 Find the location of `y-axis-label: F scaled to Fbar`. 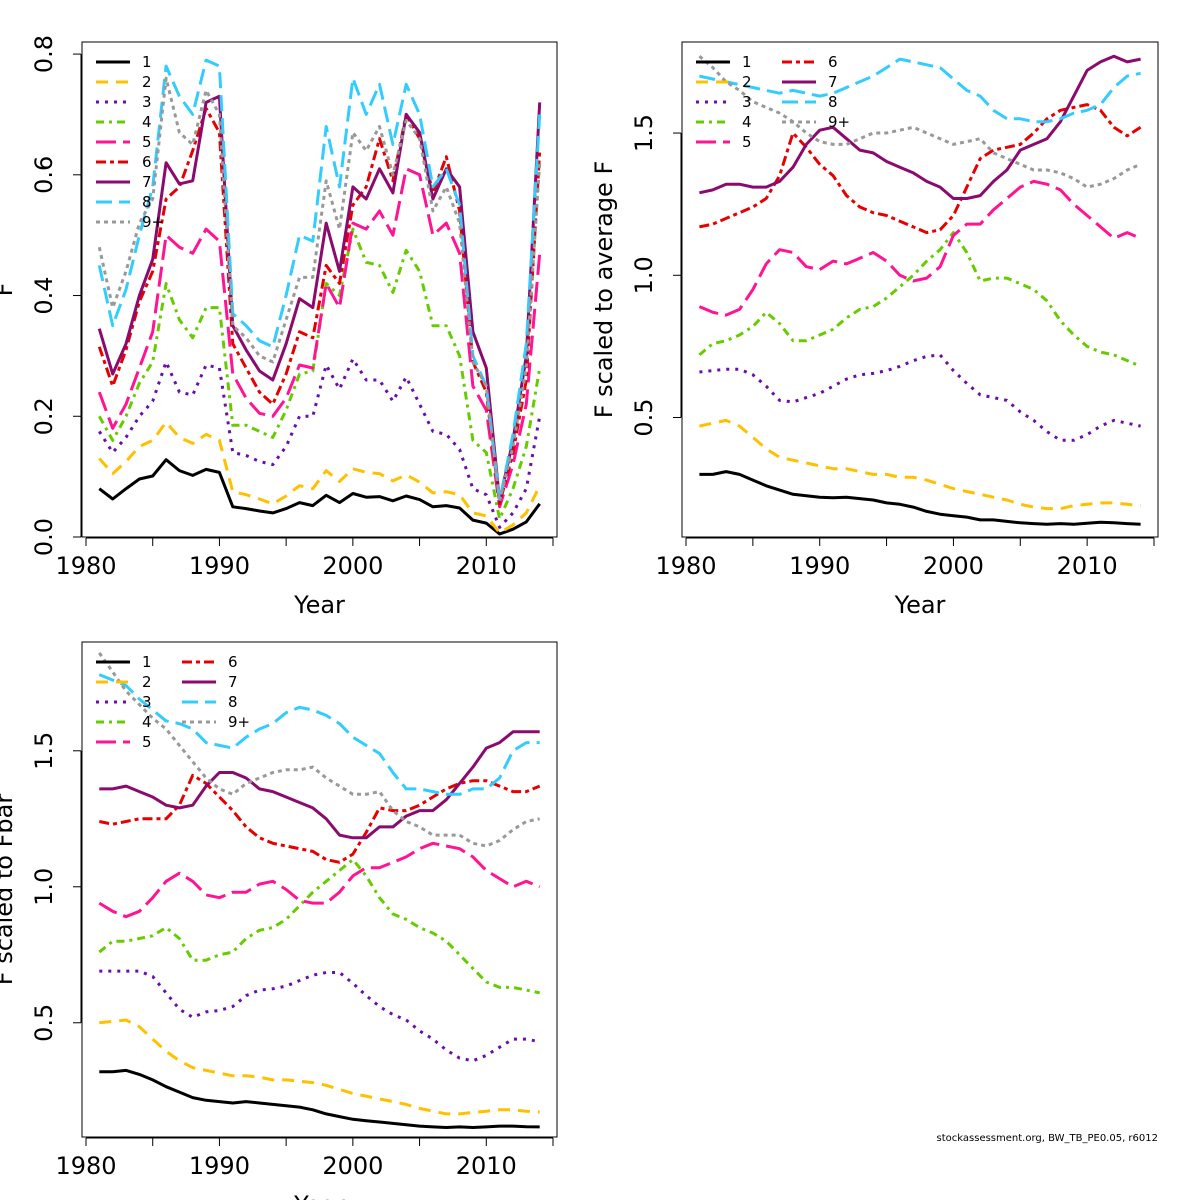

y-axis-label: F scaled to Fbar is located at coordinates (9, 890).